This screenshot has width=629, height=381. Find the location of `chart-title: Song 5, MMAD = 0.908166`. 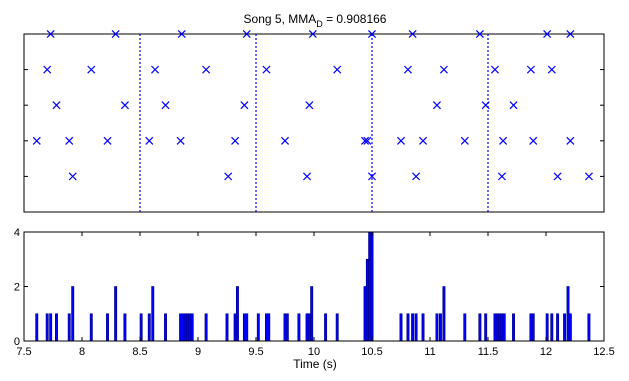

chart-title: Song 5, MMAD = 0.908166 is located at coordinates (315, 20).